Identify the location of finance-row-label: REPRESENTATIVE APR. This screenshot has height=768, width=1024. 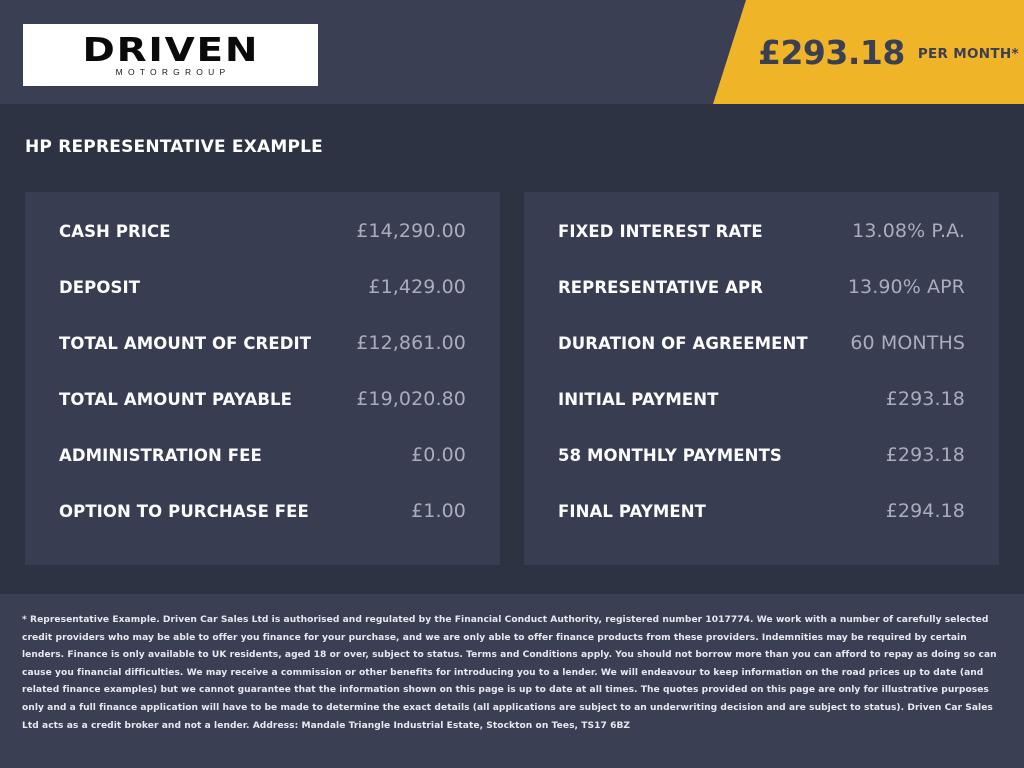
(661, 287).